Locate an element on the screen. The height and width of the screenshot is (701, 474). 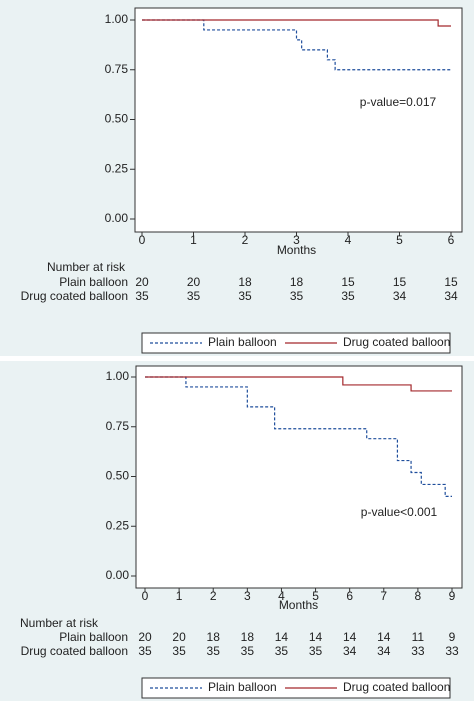
x-tick-label: 7 is located at coordinates (383, 596).